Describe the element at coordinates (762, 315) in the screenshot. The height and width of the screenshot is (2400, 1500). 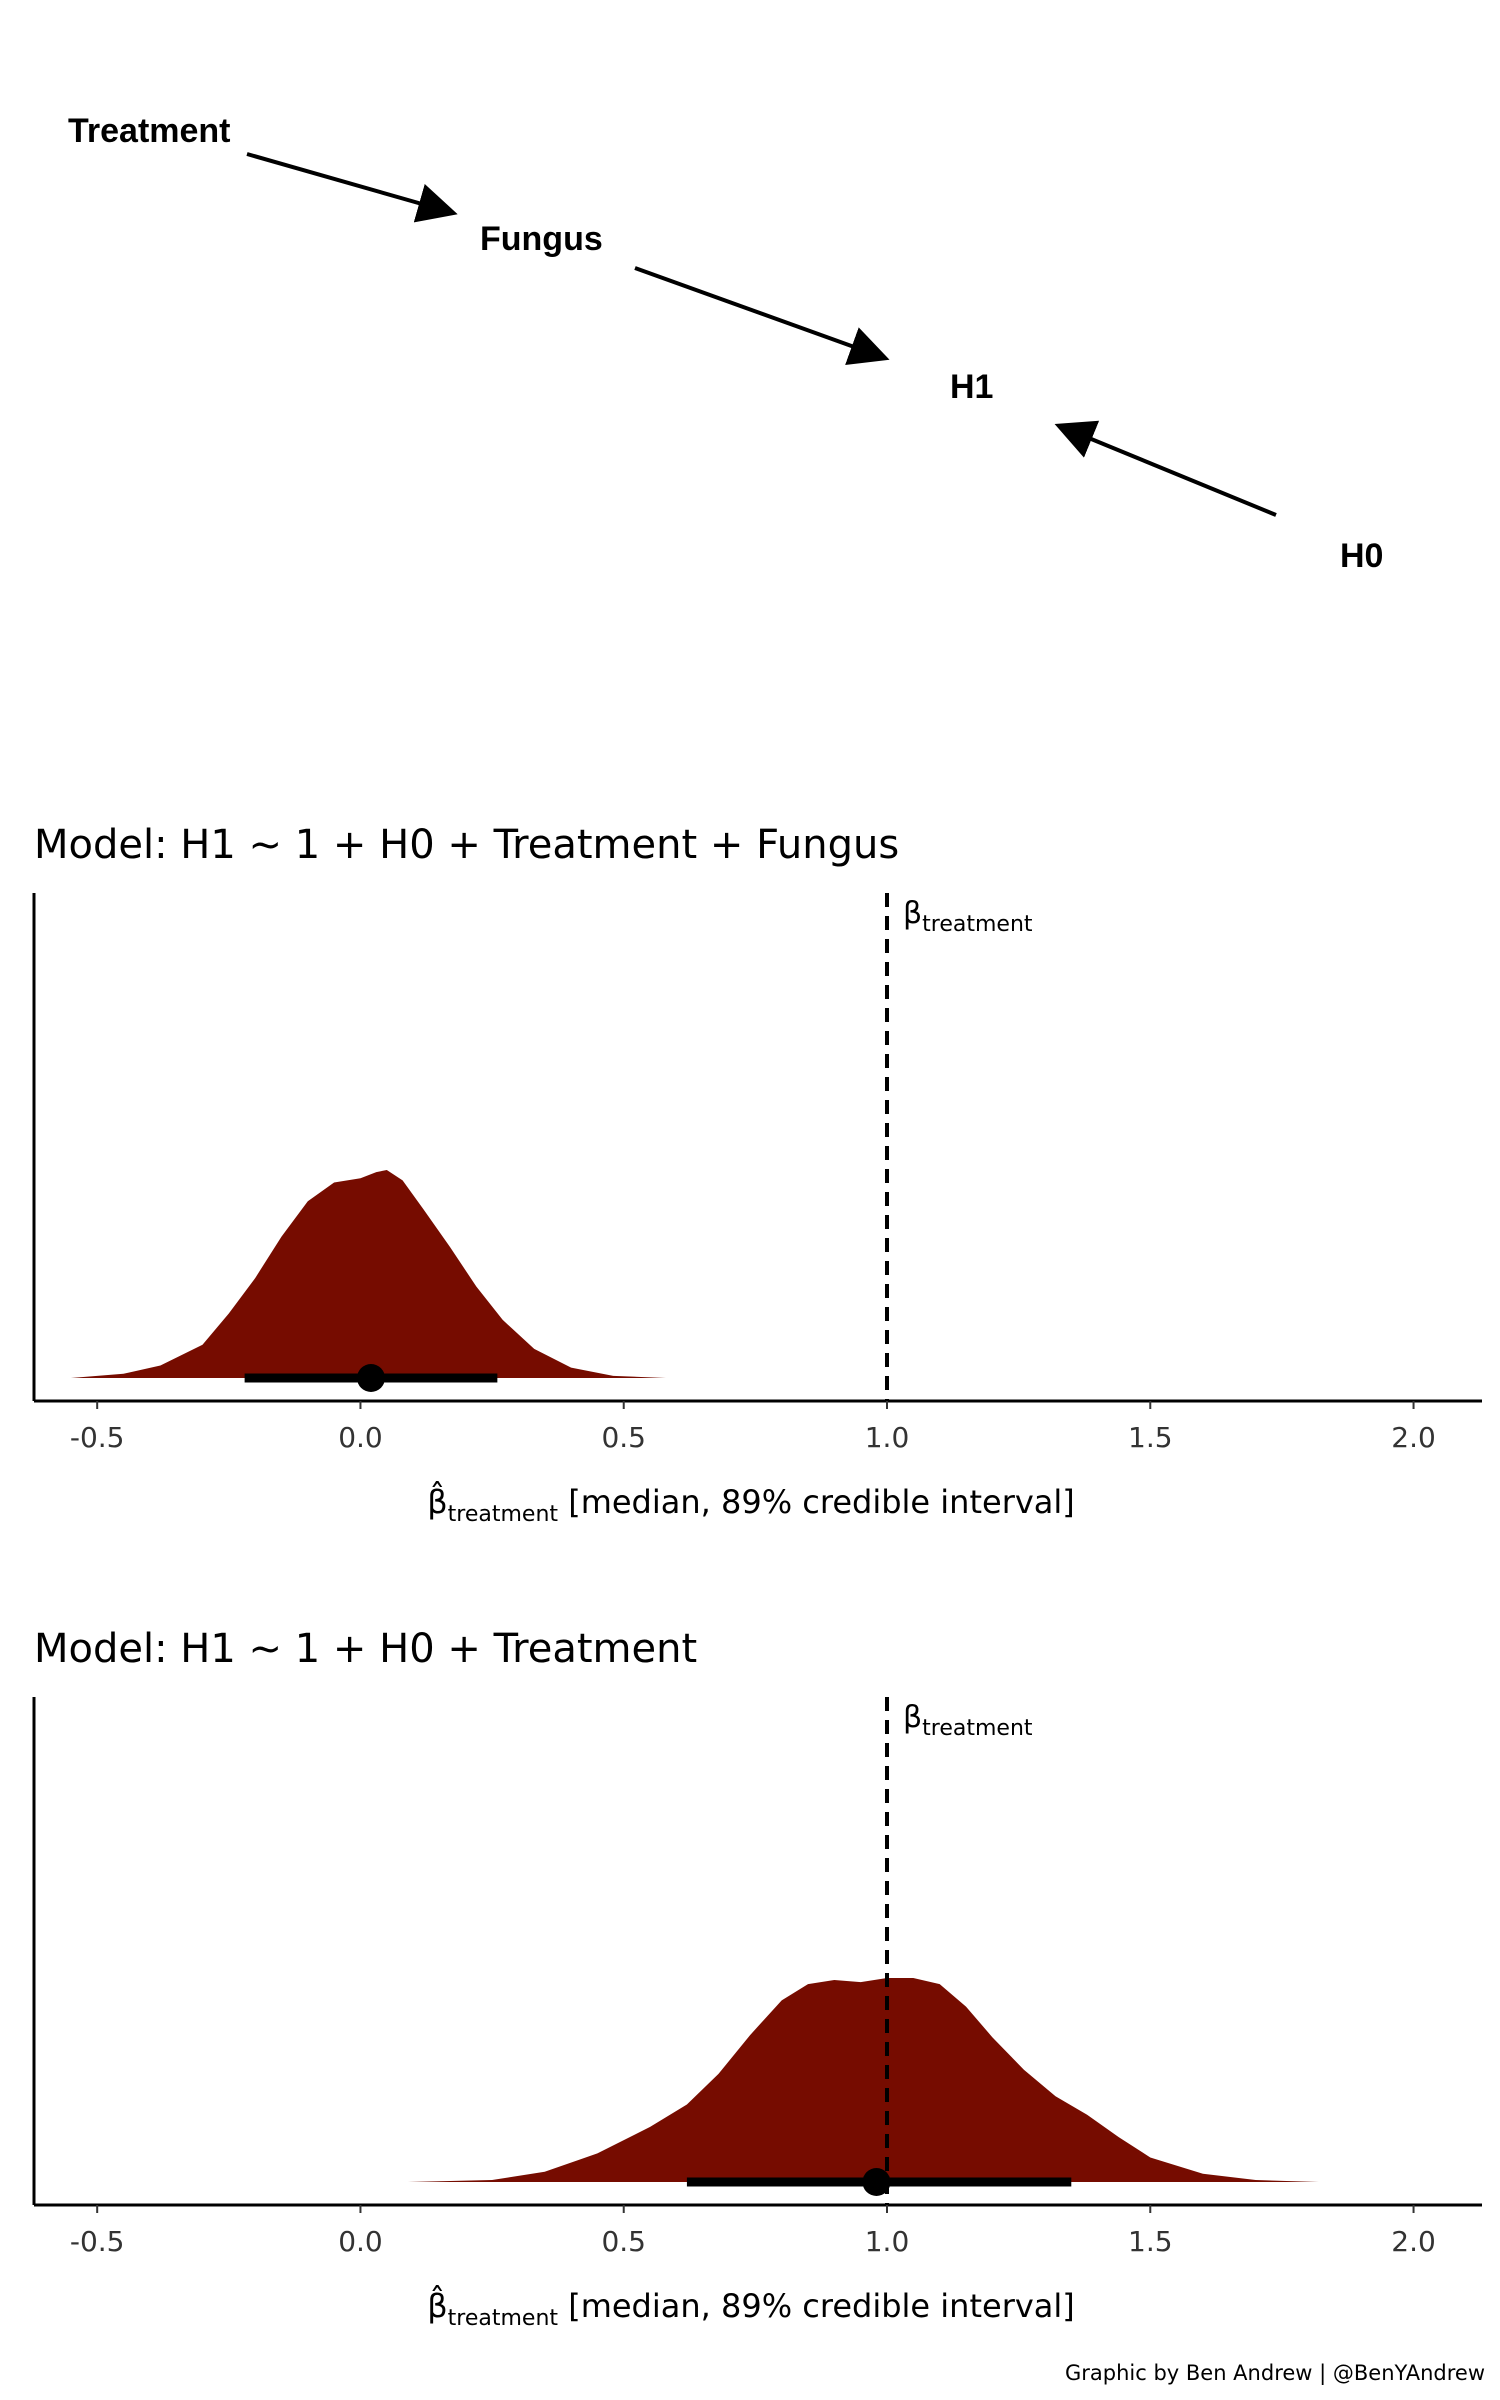
I see `dag-edge-fungus-h1` at that location.